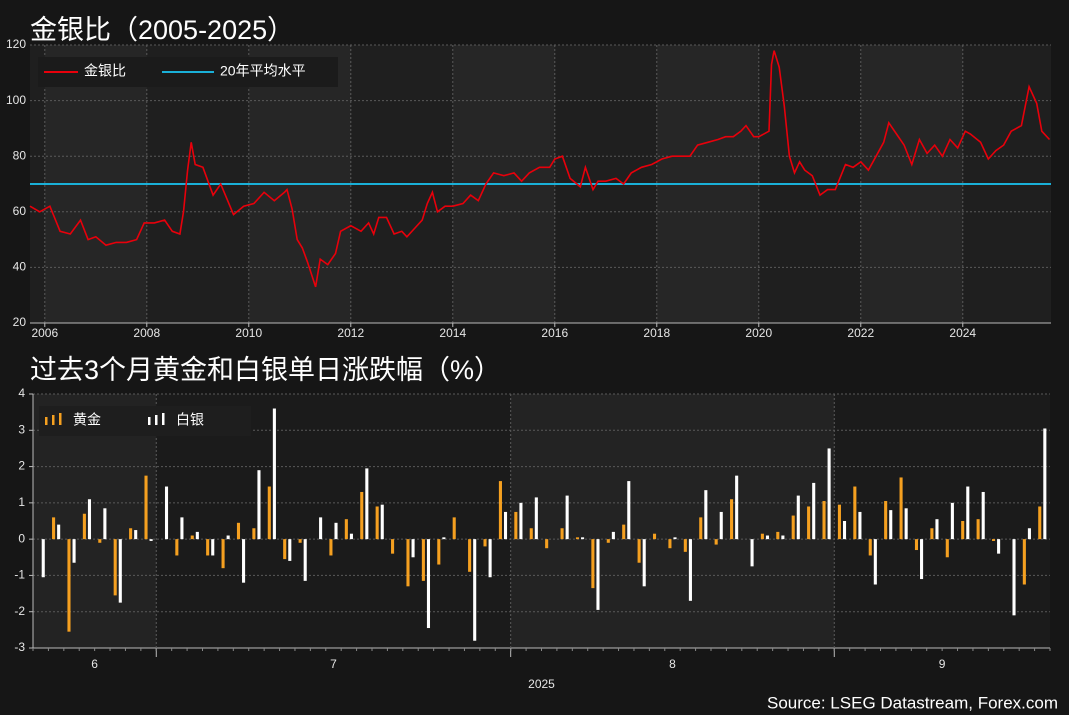 Image resolution: width=1069 pixels, height=715 pixels. I want to click on y-tick-label: 20, so click(20, 322).